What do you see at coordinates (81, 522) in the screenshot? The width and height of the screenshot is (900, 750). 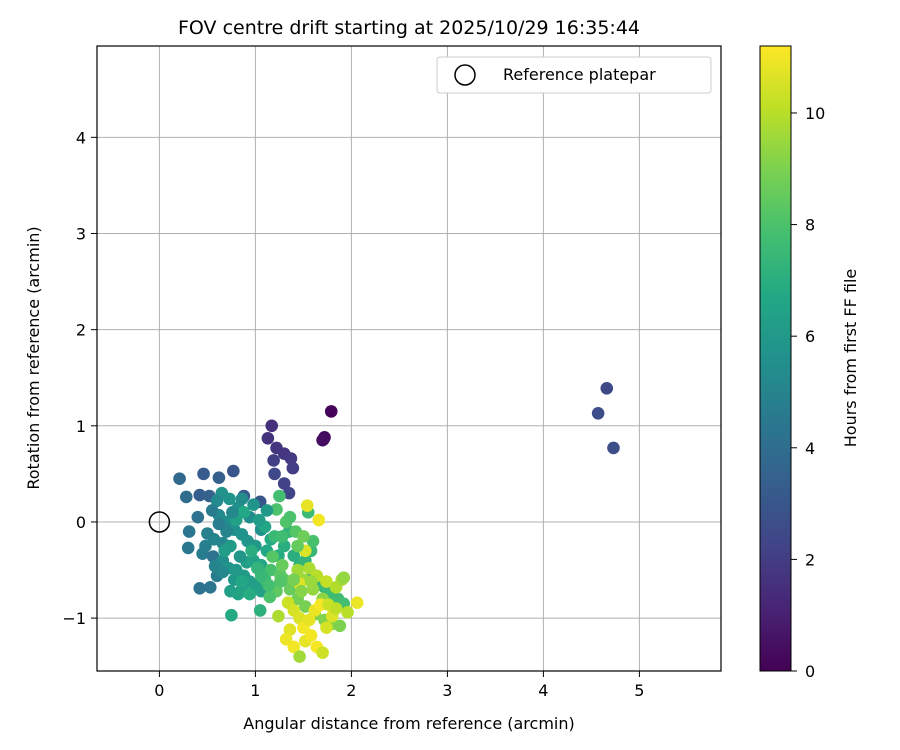 I see `y-tick-label: 0` at bounding box center [81, 522].